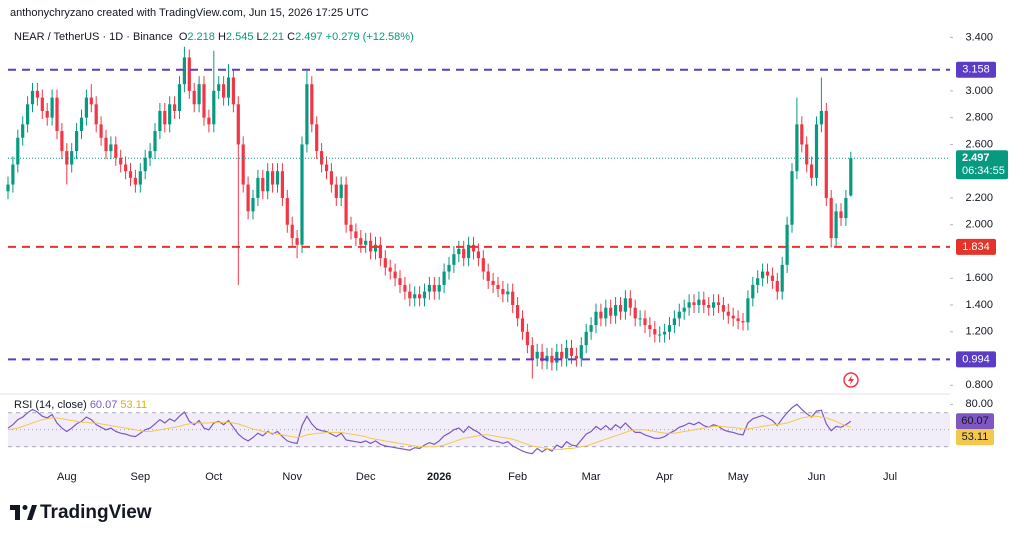 Image resolution: width=1024 pixels, height=538 pixels. I want to click on level-label: 1.834, so click(976, 247).